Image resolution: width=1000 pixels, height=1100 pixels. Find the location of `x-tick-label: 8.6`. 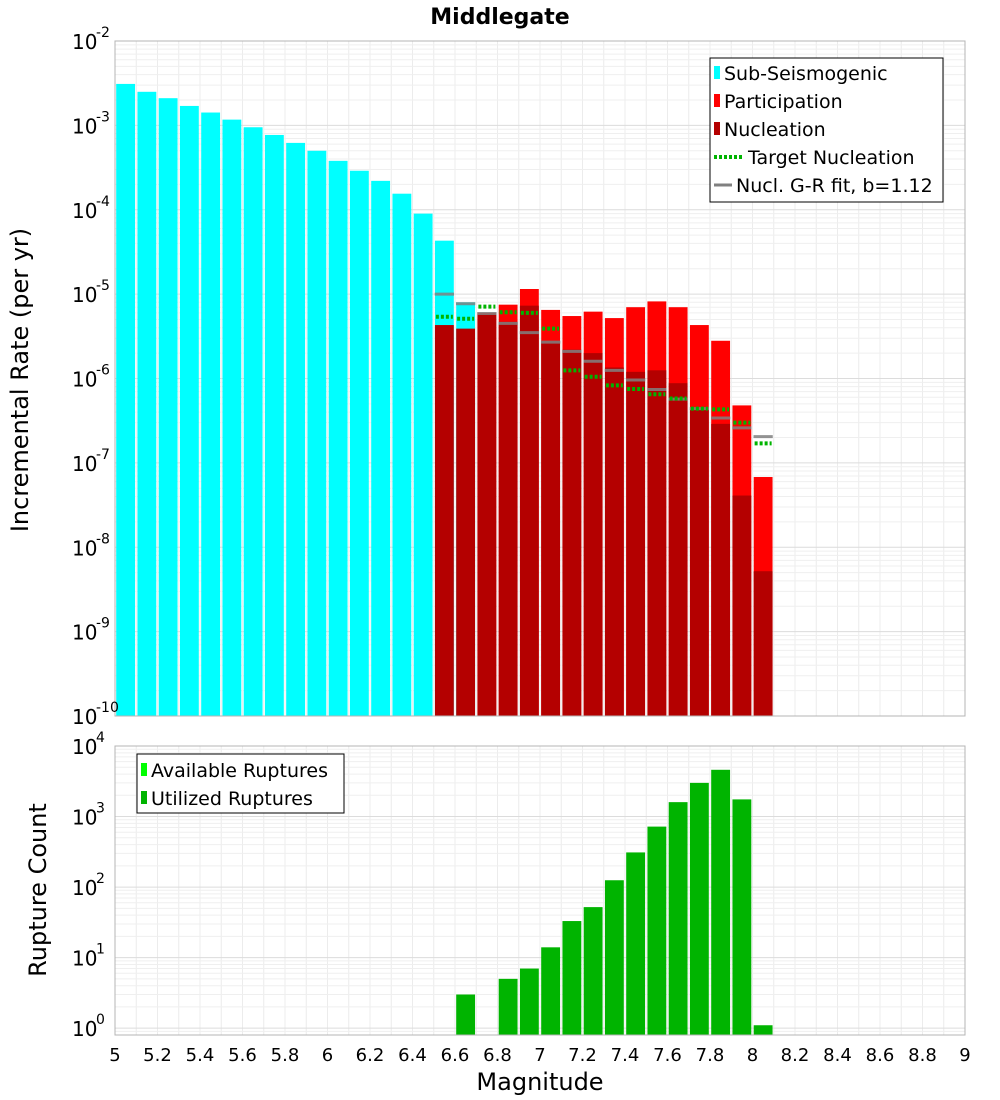

x-tick-label: 8.6 is located at coordinates (880, 1055).